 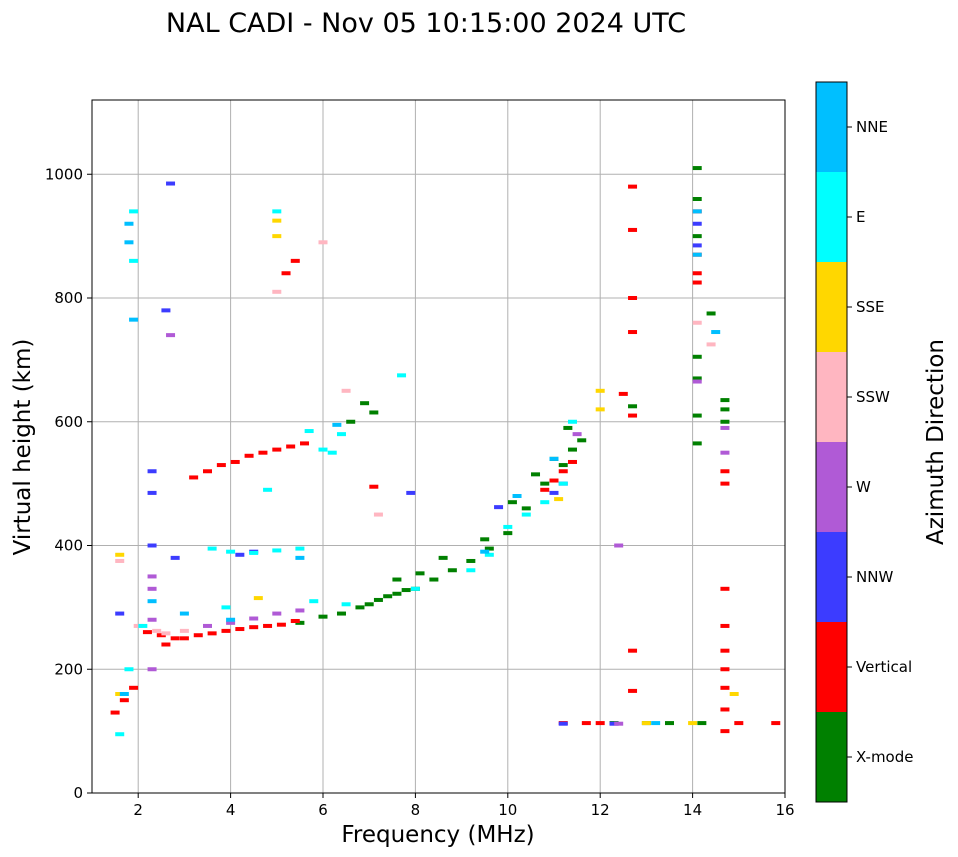 What do you see at coordinates (464, 806) in the screenshot?
I see `x-axis-ticks: 2 4 6 8 10 12 14 16` at bounding box center [464, 806].